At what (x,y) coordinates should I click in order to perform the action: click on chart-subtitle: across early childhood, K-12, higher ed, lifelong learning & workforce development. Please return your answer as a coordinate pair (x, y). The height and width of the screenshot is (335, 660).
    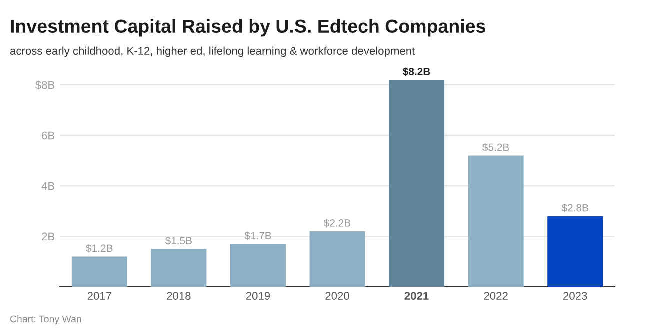
    Looking at the image, I should click on (213, 52).